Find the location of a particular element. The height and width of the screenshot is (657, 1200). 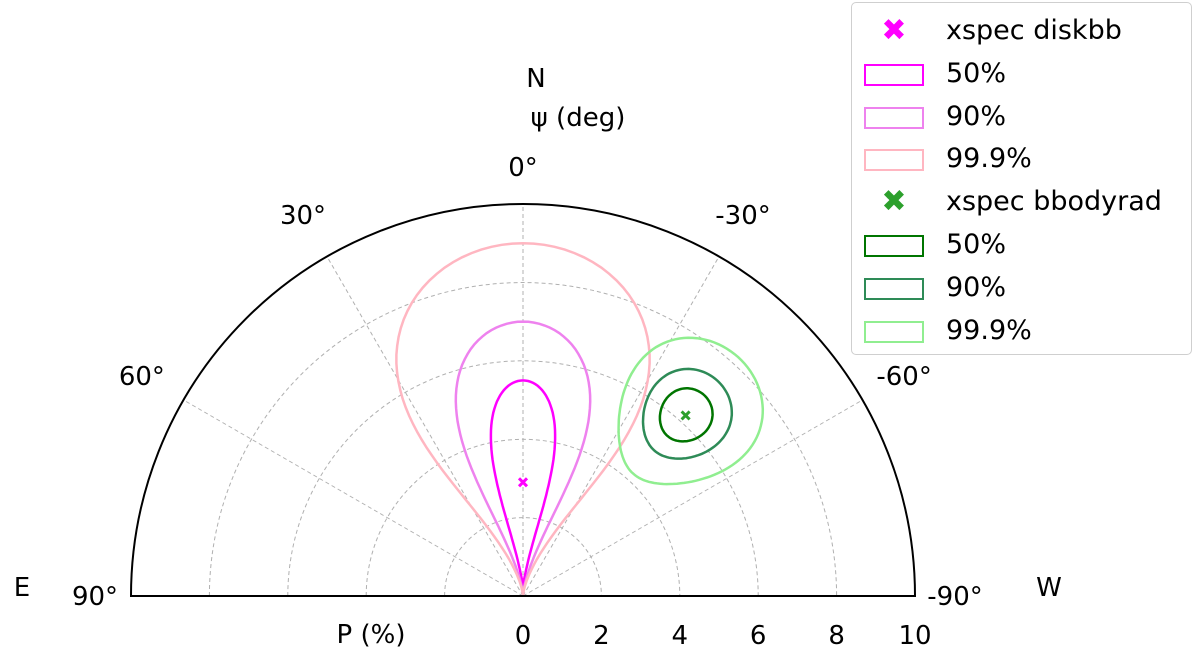

angular-tick-label: 90° is located at coordinates (95, 597).